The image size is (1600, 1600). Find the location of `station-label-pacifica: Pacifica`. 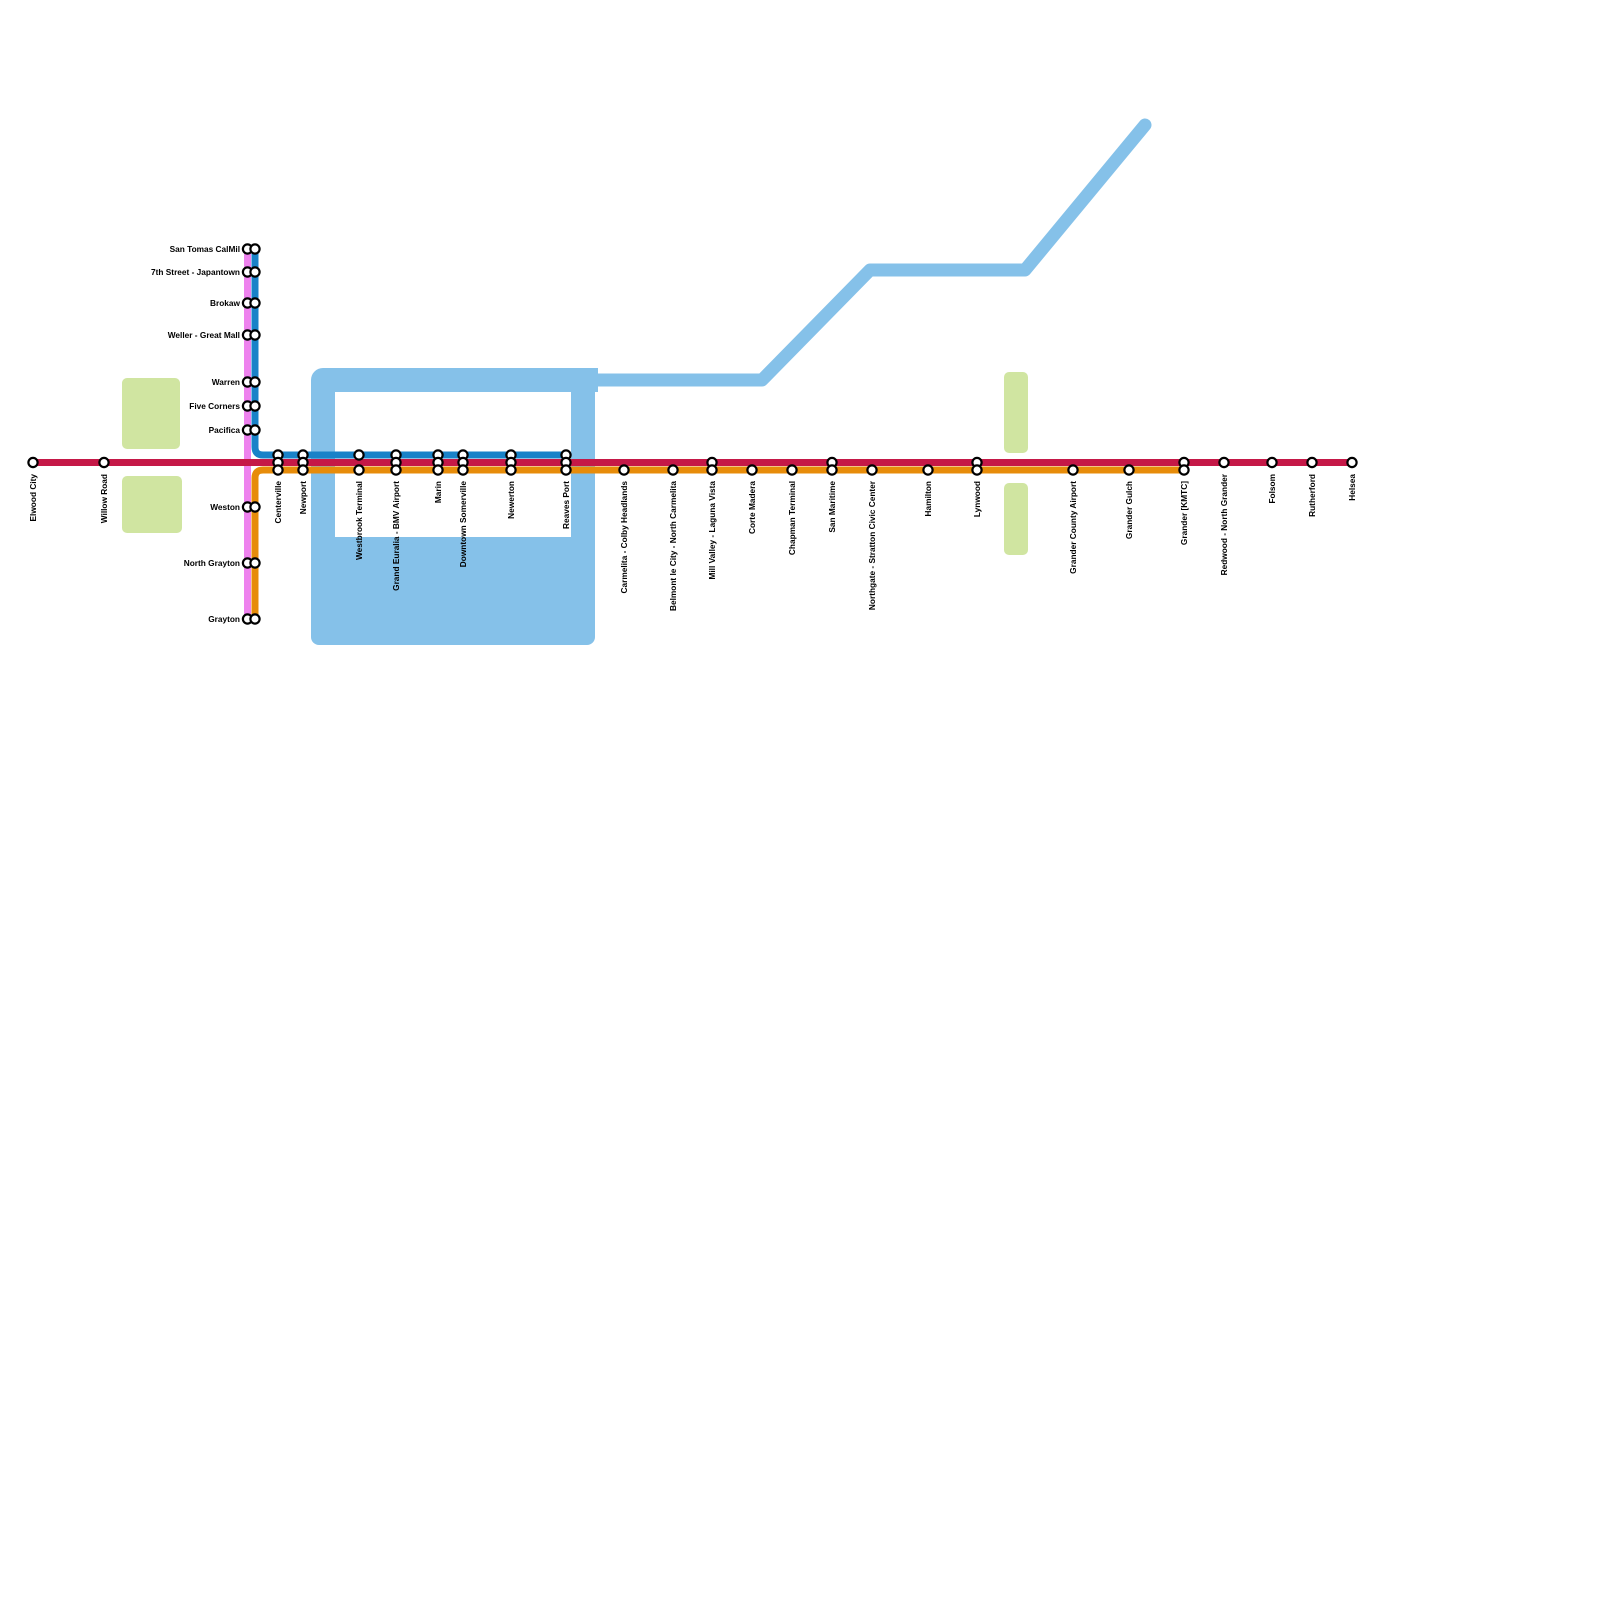

station-label-pacifica: Pacifica is located at coordinates (225, 430).